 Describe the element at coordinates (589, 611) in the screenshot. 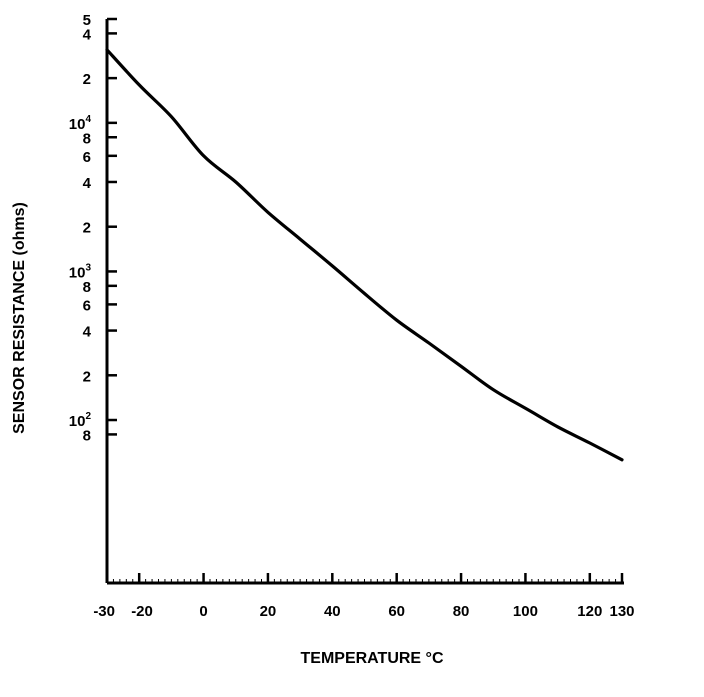

I see `x-tick-label: 120` at that location.